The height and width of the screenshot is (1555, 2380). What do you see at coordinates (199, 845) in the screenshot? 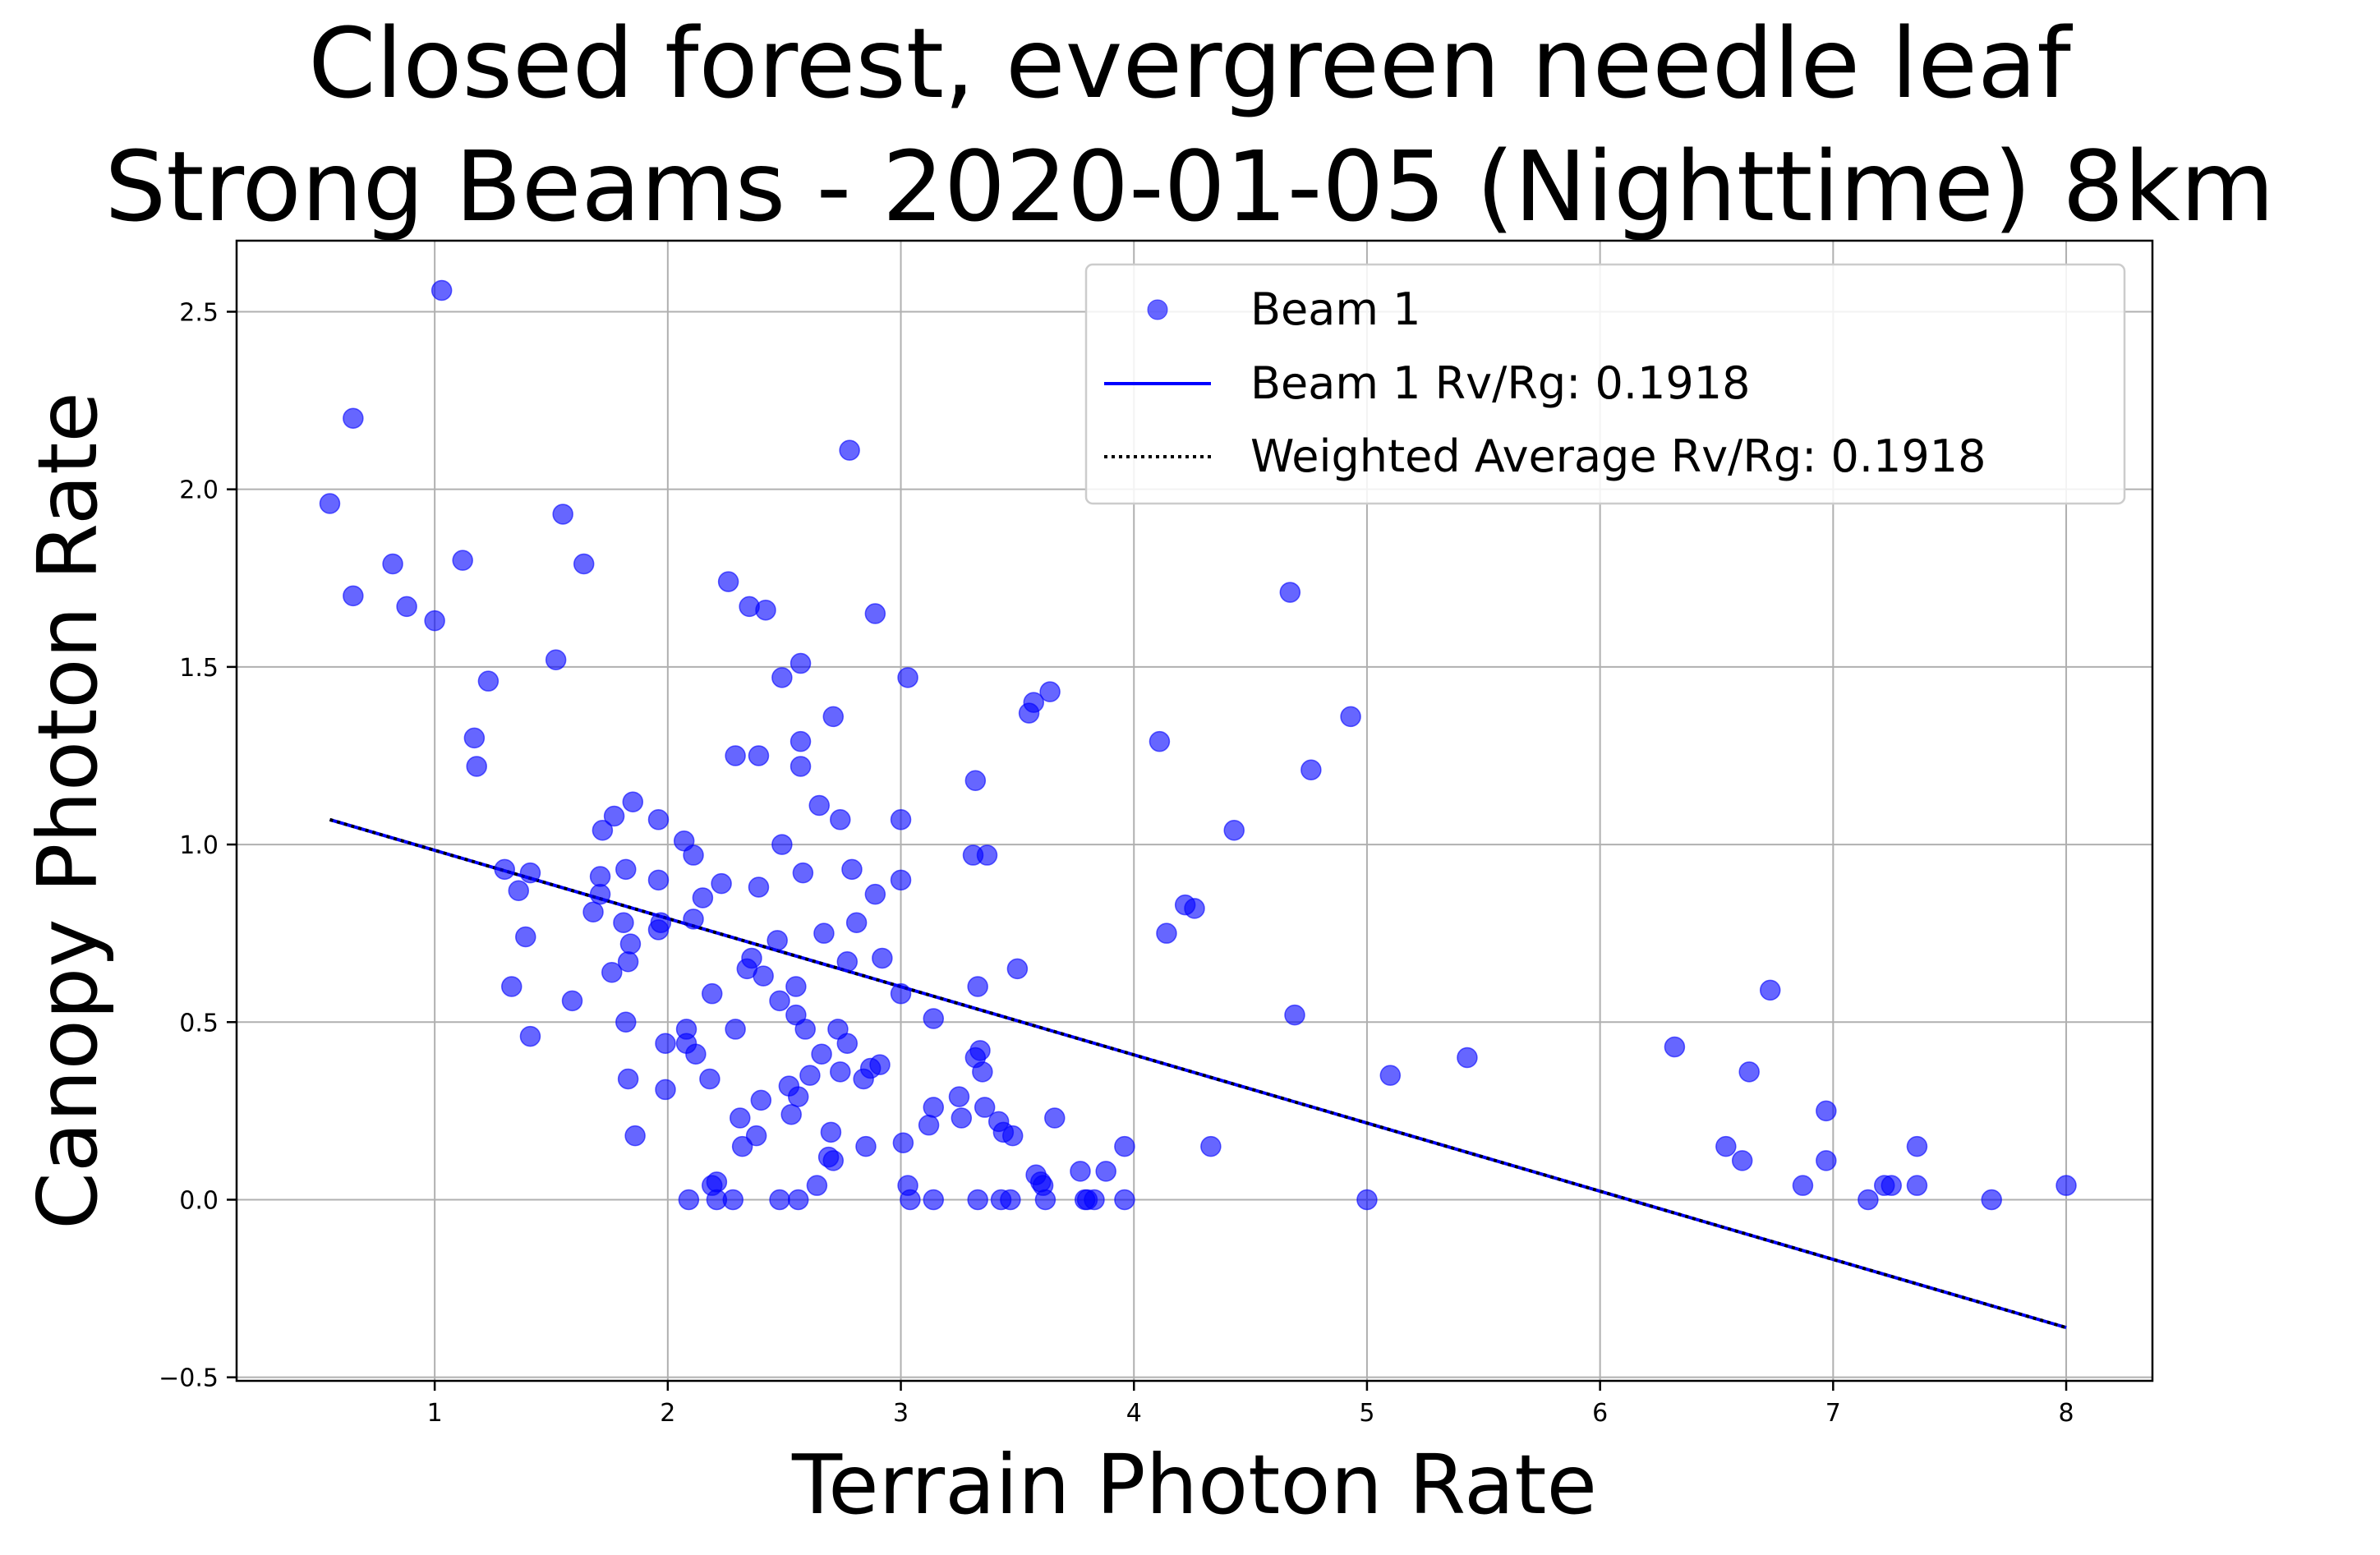
I see `y-tick-label: 1.0` at bounding box center [199, 845].